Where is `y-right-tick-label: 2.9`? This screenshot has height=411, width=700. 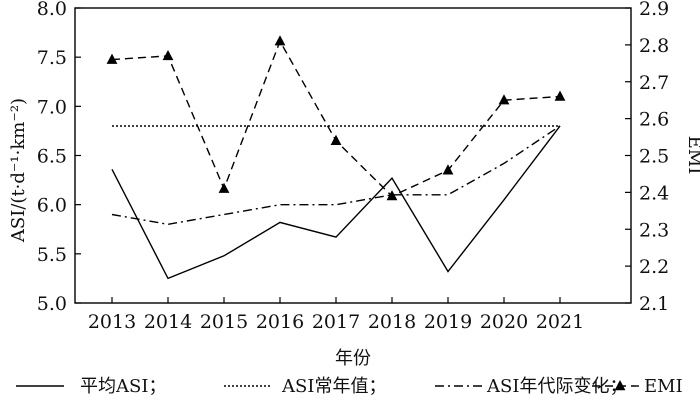
y-right-tick-label: 2.9 is located at coordinates (654, 10).